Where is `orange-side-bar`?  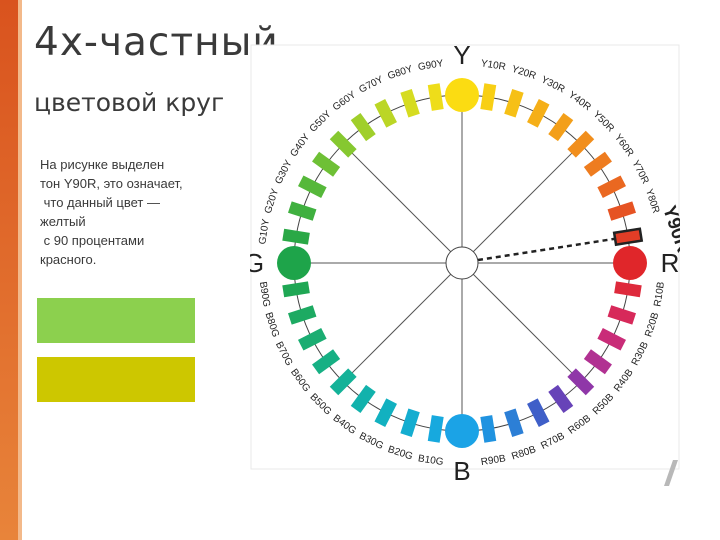
orange-side-bar is located at coordinates (9, 270).